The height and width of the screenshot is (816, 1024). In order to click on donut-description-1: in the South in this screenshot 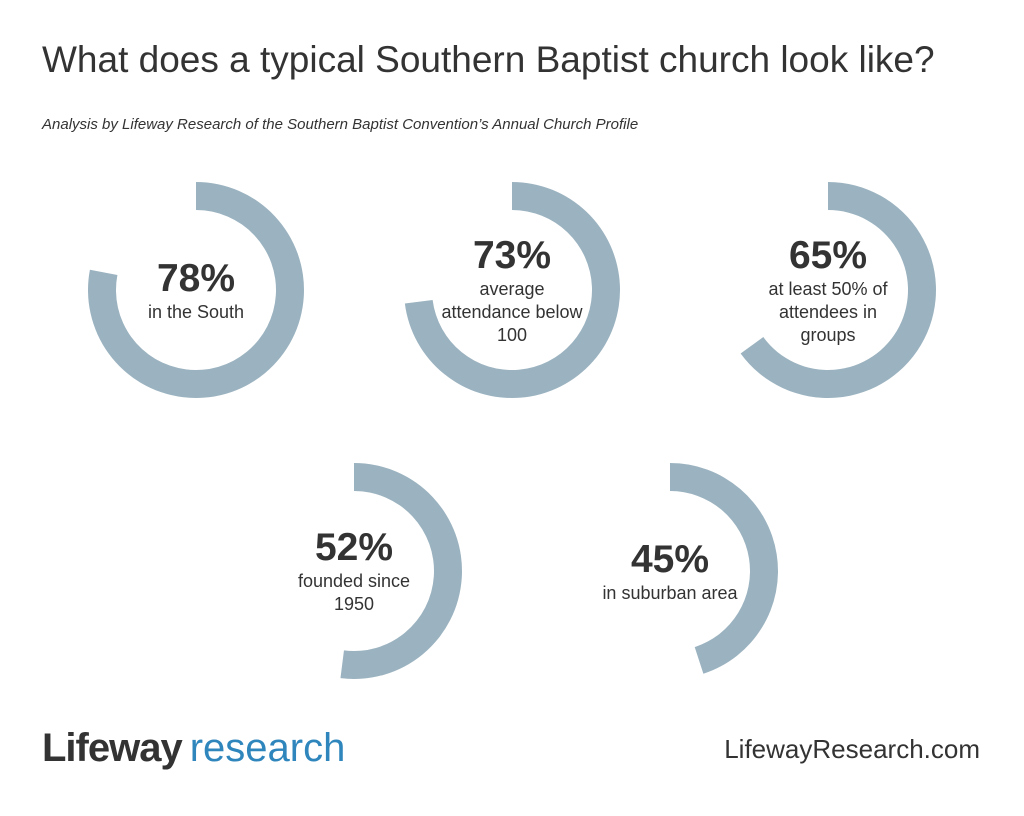, I will do `click(196, 311)`.